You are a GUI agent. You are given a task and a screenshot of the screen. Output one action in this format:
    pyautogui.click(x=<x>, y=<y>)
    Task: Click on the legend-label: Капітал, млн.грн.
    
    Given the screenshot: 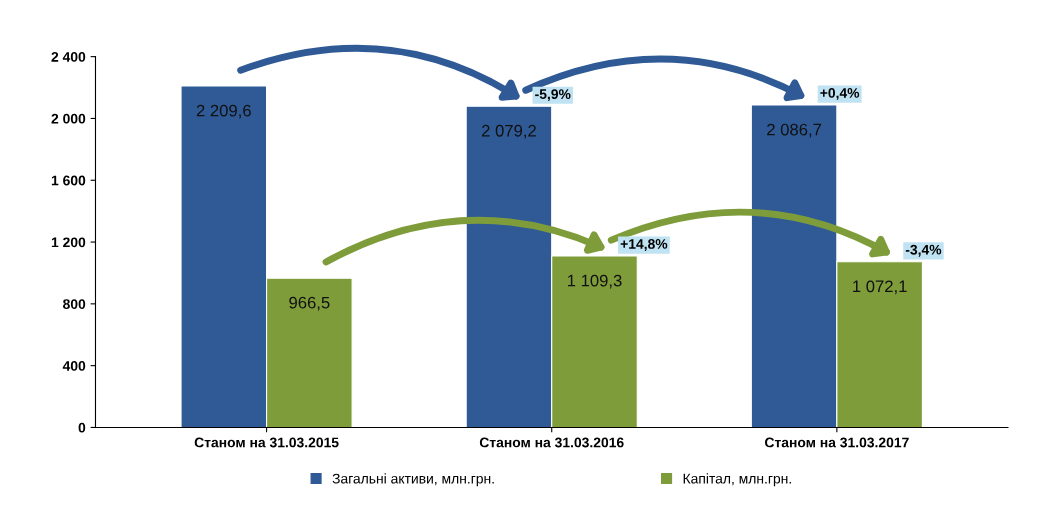 What is the action you would take?
    pyautogui.click(x=737, y=480)
    